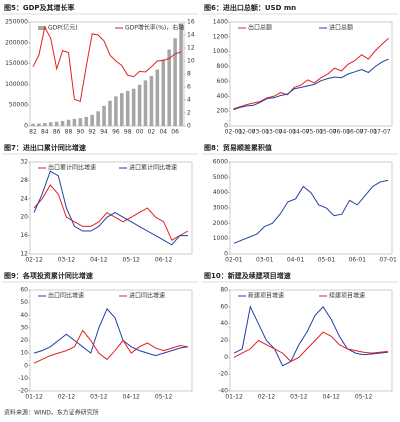  Describe the element at coordinates (132, 397) in the screenshot. I see `x-tick-label: 04-12` at that location.